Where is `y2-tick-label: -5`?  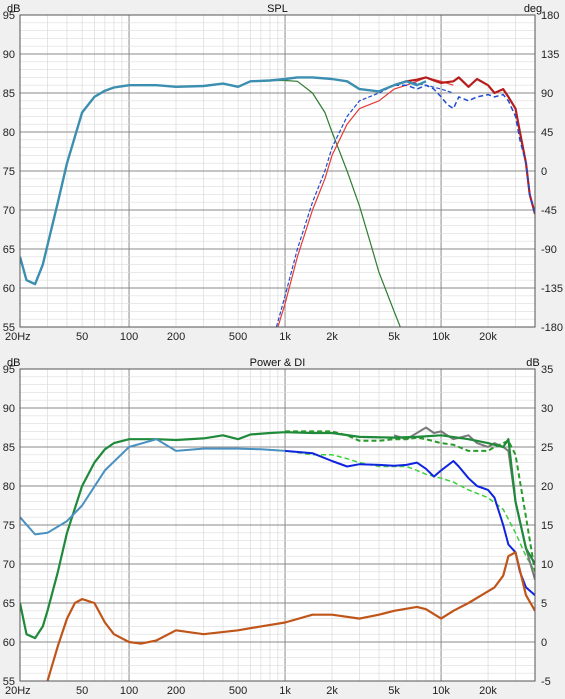
y2-tick-label: -5 is located at coordinates (546, 682).